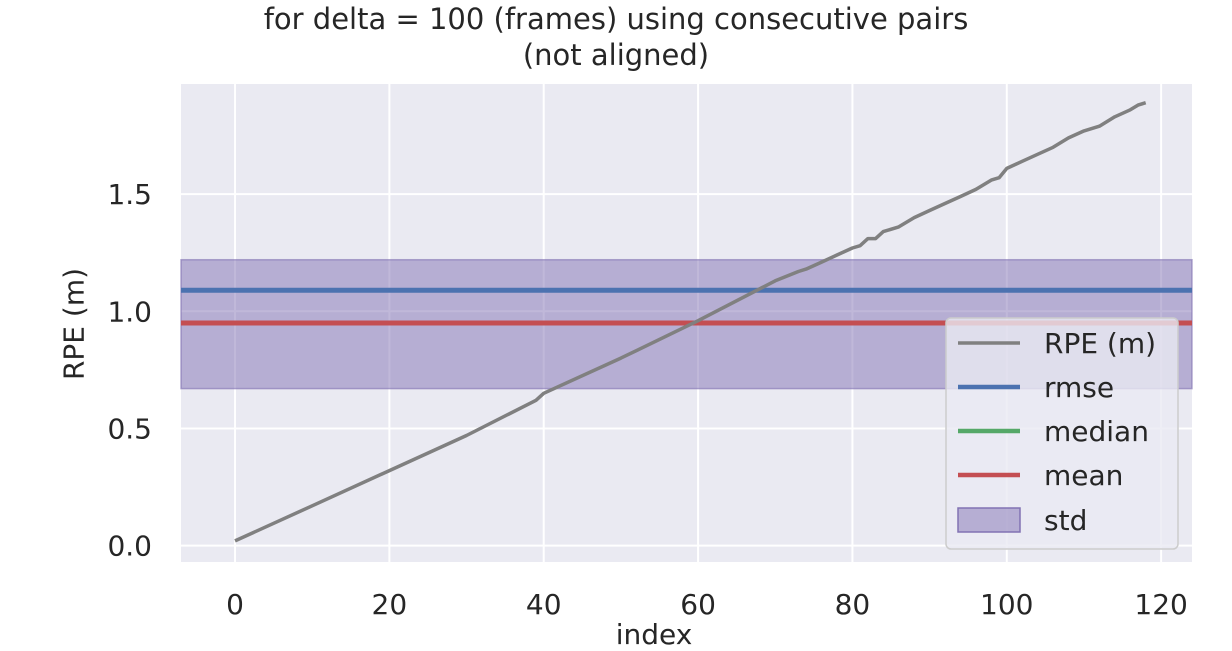  What do you see at coordinates (654, 634) in the screenshot?
I see `x-axis-label: index` at bounding box center [654, 634].